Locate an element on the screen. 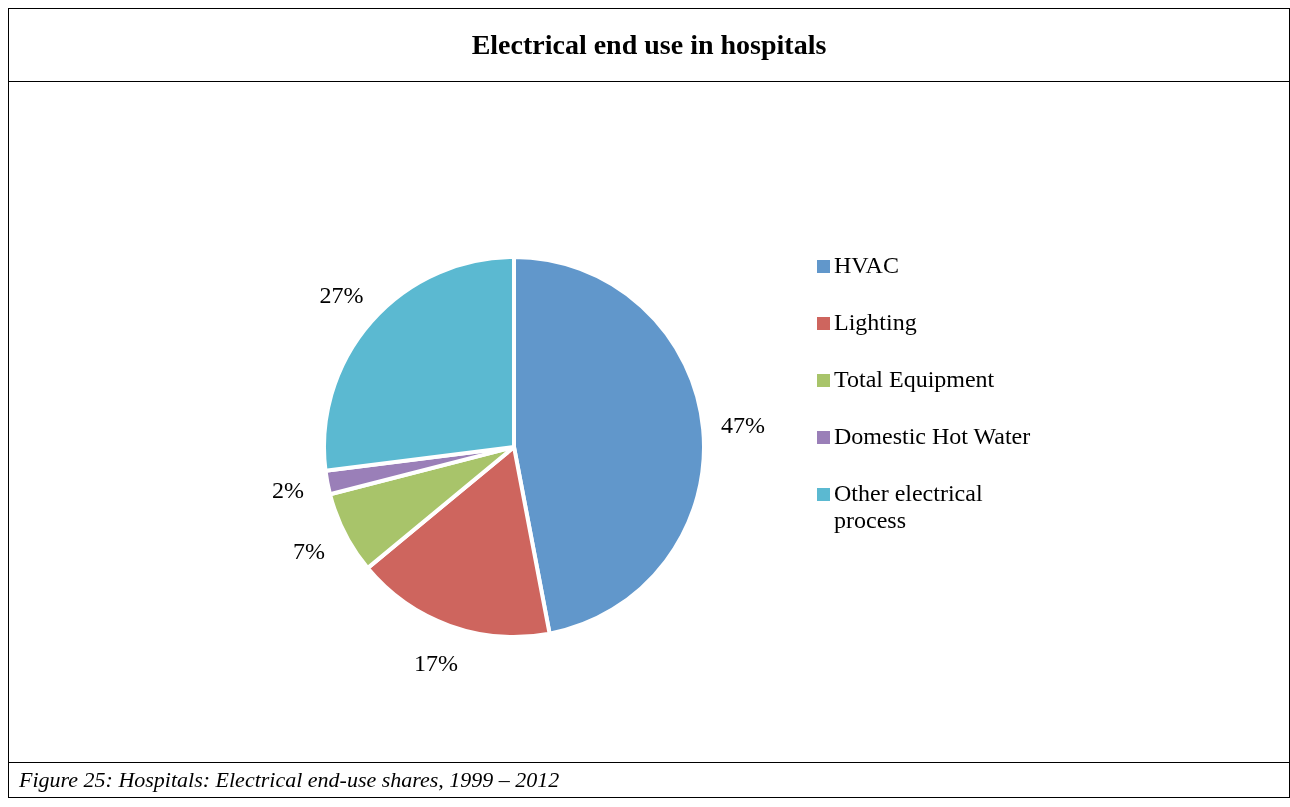  legend-label: Other electrical process is located at coordinates (909, 507).